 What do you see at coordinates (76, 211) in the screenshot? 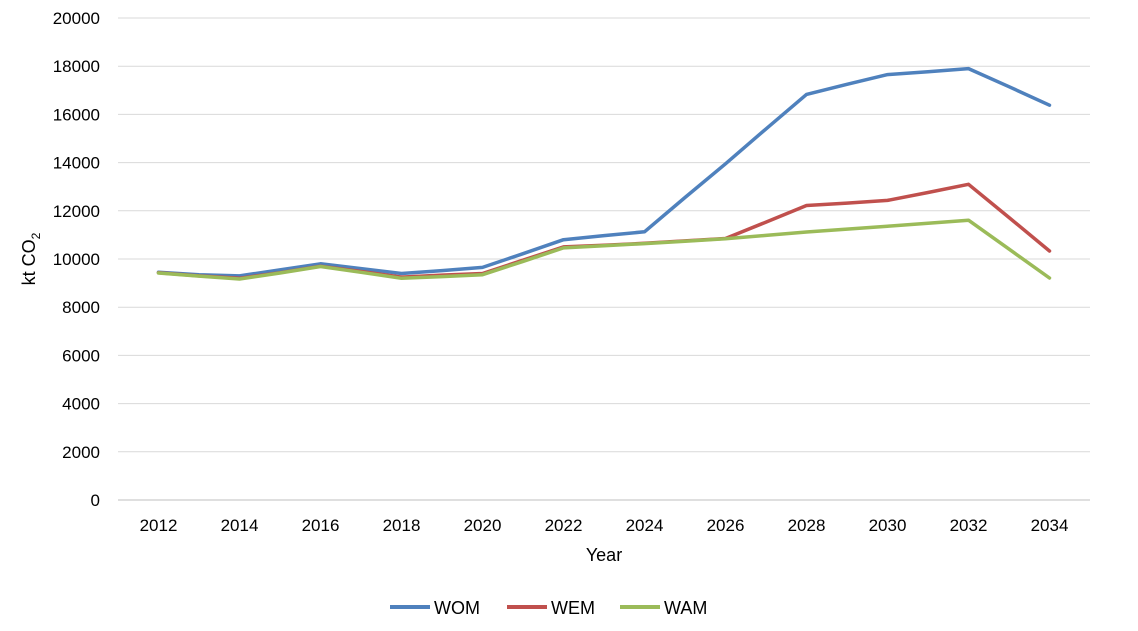
I see `y-tick-label: 12000` at bounding box center [76, 211].